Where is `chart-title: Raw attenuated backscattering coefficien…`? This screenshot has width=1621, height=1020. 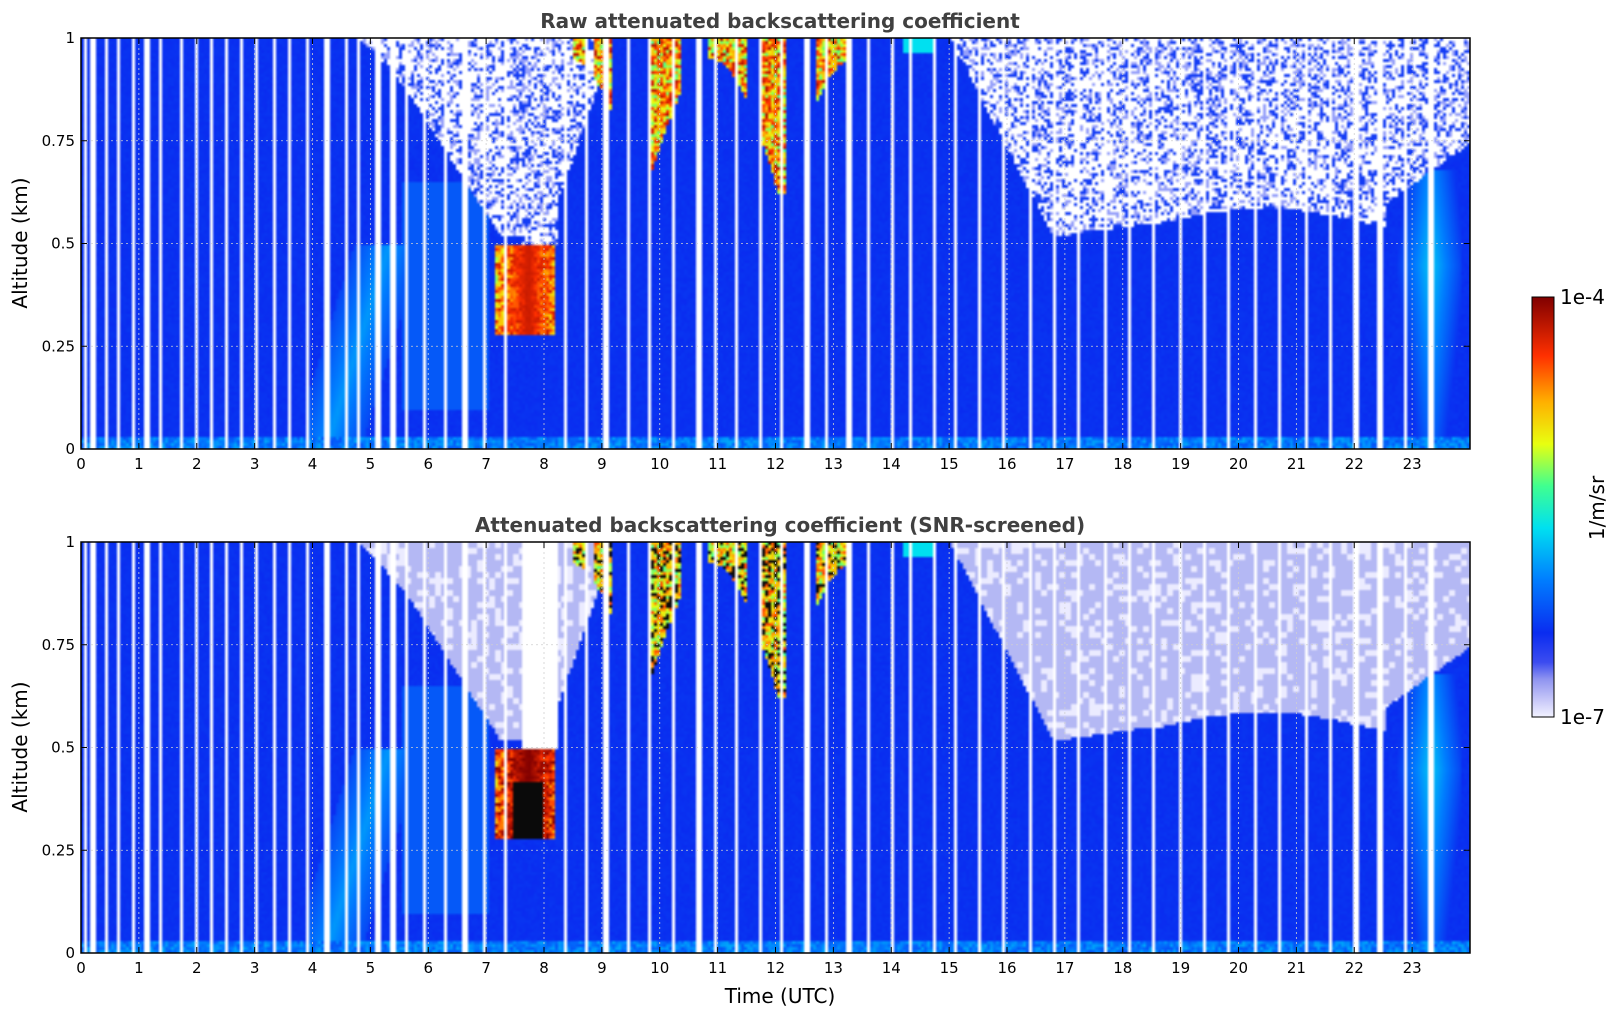
chart-title: Raw attenuated backscattering coefficien… is located at coordinates (780, 21).